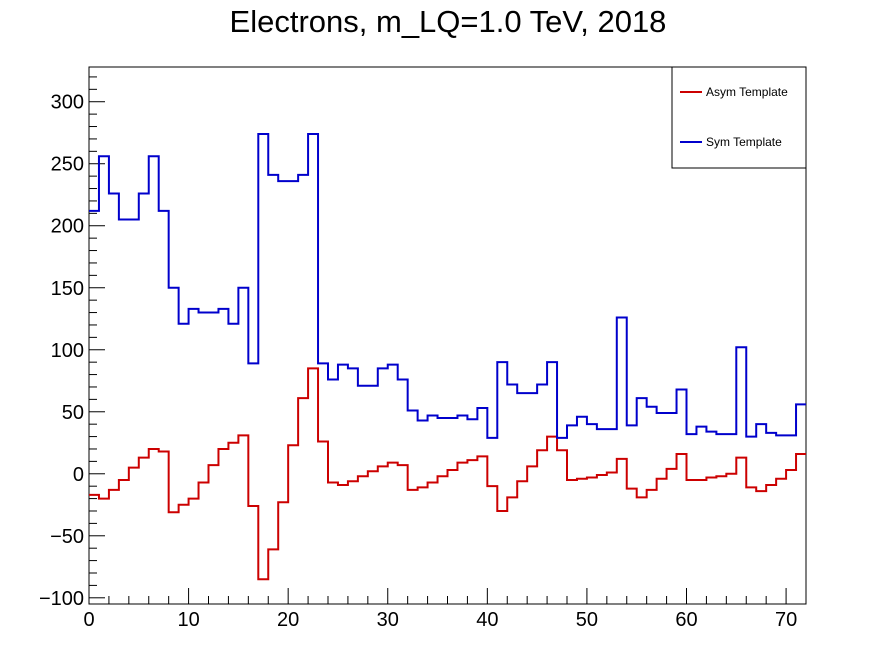 The height and width of the screenshot is (672, 896). What do you see at coordinates (448, 21) in the screenshot?
I see `chart-title: Electrons, m_LQ=1.0 TeV, 2018` at bounding box center [448, 21].